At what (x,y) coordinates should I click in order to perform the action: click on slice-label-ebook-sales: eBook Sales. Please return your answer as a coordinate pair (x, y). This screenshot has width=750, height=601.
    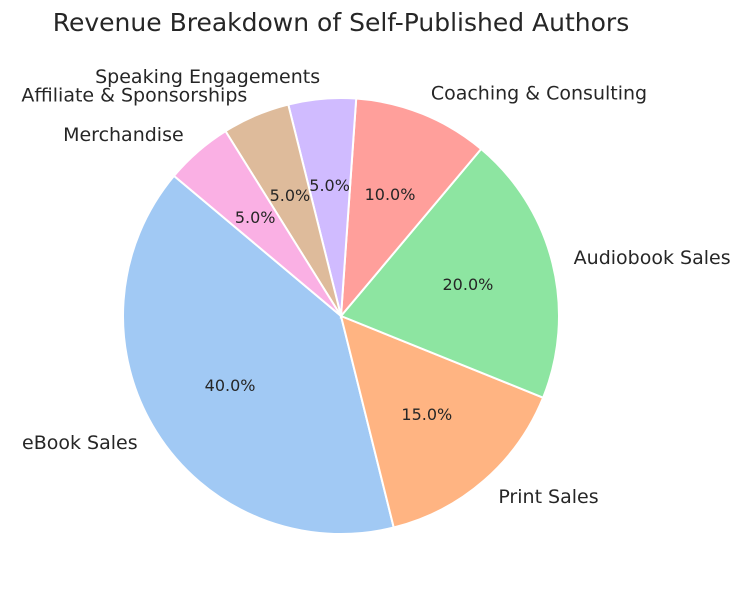
    Looking at the image, I should click on (80, 443).